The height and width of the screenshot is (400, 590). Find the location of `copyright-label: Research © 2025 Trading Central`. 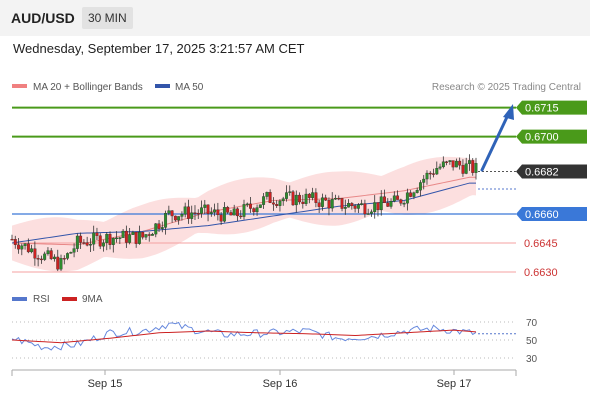

copyright-label: Research © 2025 Trading Central is located at coordinates (506, 87).